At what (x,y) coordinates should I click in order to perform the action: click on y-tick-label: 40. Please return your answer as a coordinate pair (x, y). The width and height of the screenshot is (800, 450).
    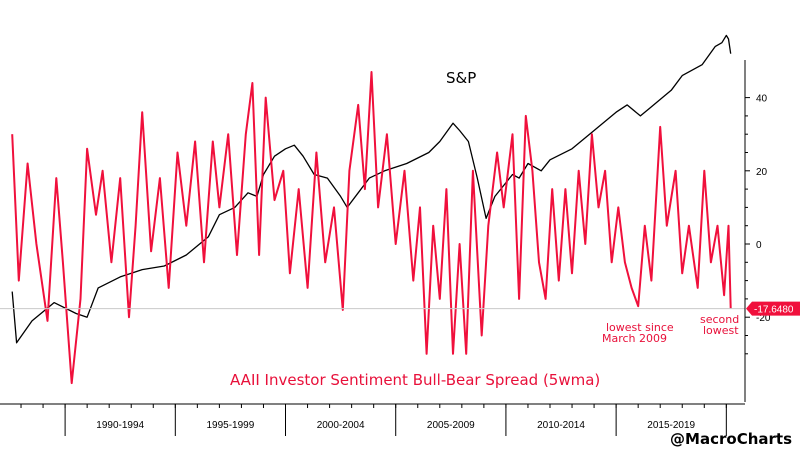
    Looking at the image, I should click on (762, 99).